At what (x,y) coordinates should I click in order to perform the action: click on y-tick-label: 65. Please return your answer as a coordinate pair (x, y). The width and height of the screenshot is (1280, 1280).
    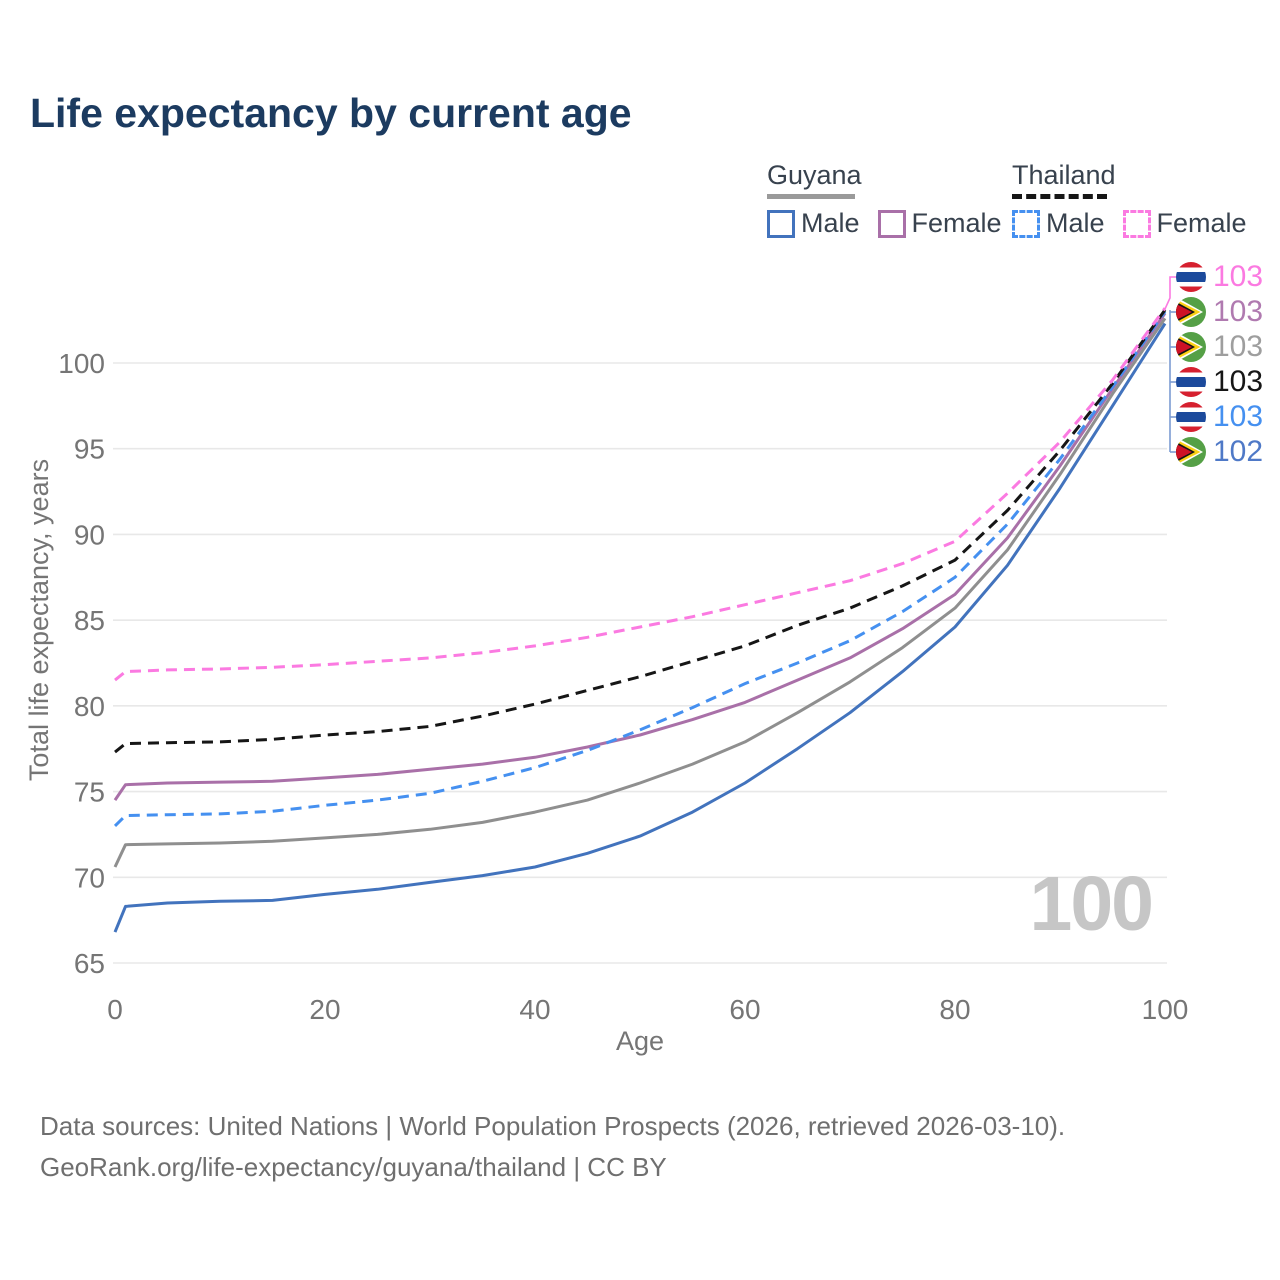
    Looking at the image, I should click on (89, 963).